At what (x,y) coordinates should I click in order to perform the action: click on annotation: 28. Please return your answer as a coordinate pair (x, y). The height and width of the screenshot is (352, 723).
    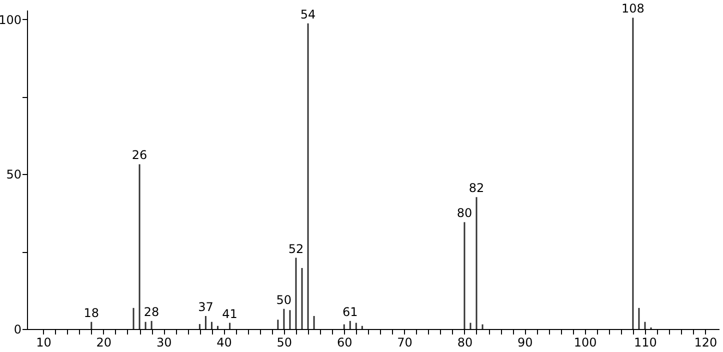
    Looking at the image, I should click on (152, 311).